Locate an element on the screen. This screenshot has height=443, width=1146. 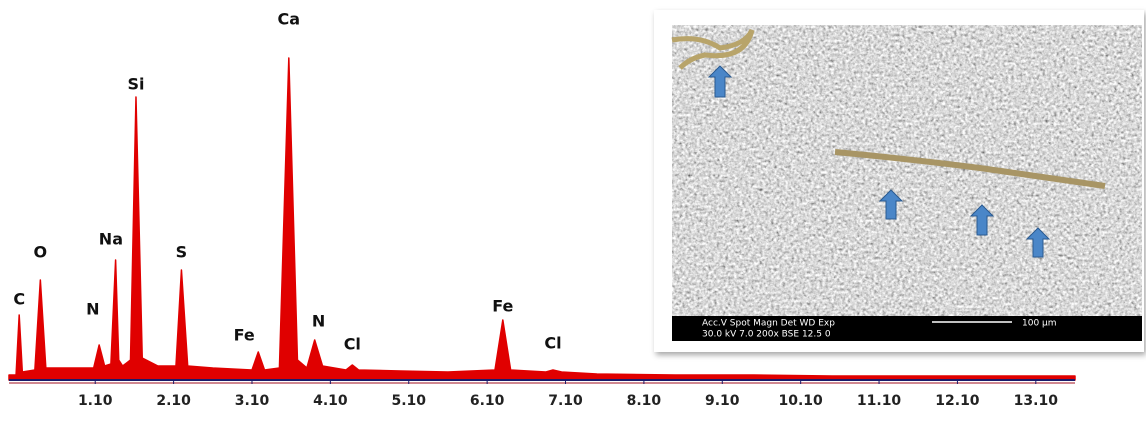
x-tick-label: 4.10 is located at coordinates (330, 401).